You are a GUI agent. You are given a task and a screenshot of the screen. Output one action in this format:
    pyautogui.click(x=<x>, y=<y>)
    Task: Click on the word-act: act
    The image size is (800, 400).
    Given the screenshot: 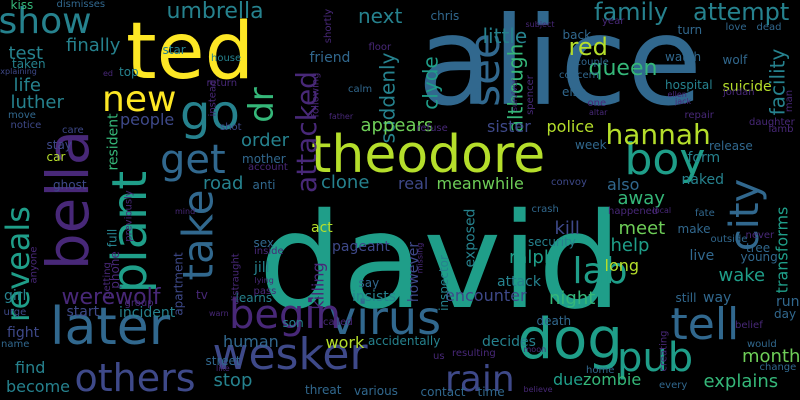 What is the action you would take?
    pyautogui.click(x=322, y=228)
    